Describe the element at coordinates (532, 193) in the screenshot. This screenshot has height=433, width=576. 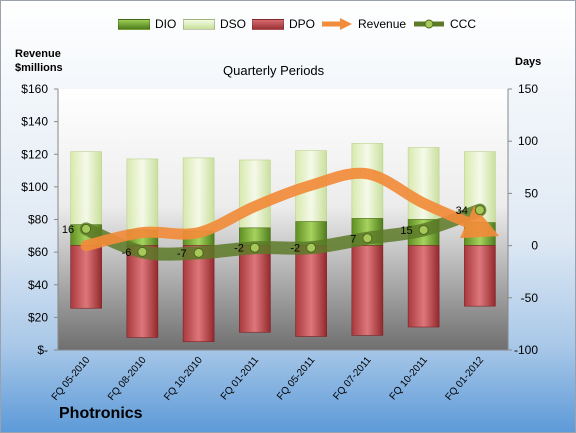
I see `right-axis-tick-label: 50` at that location.